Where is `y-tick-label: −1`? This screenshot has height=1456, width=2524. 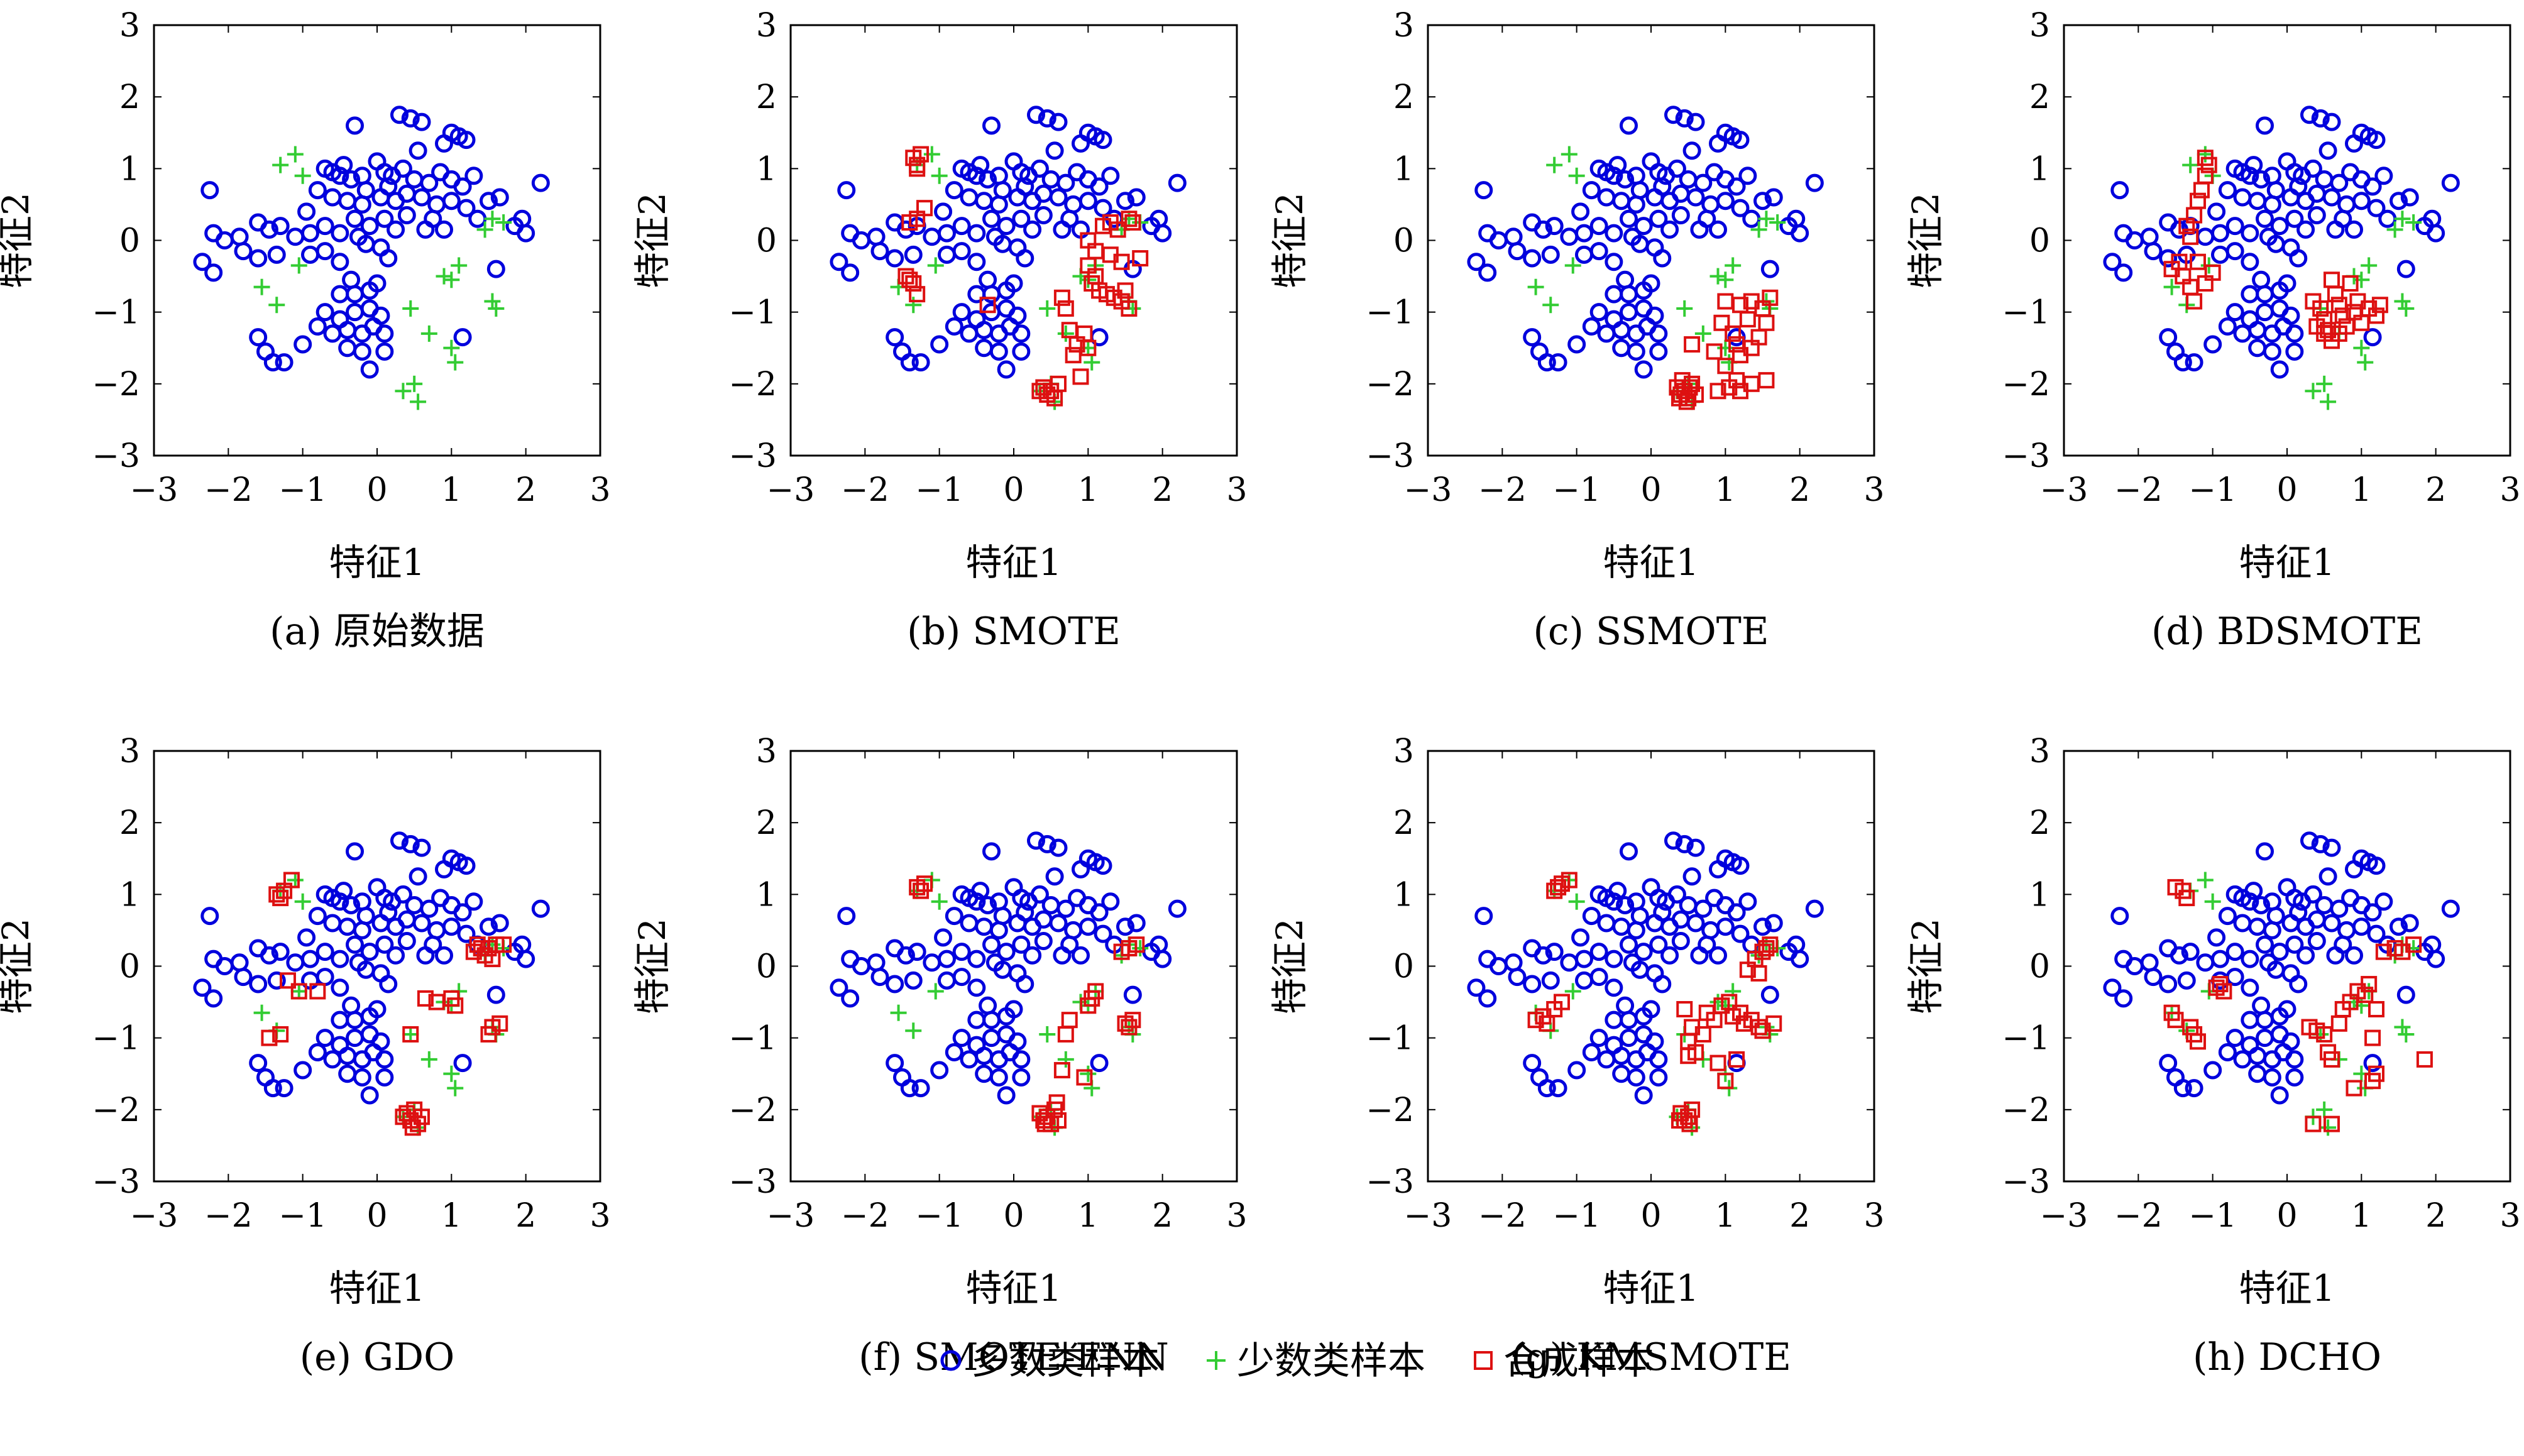 y-tick-label: −1 is located at coordinates (753, 1039).